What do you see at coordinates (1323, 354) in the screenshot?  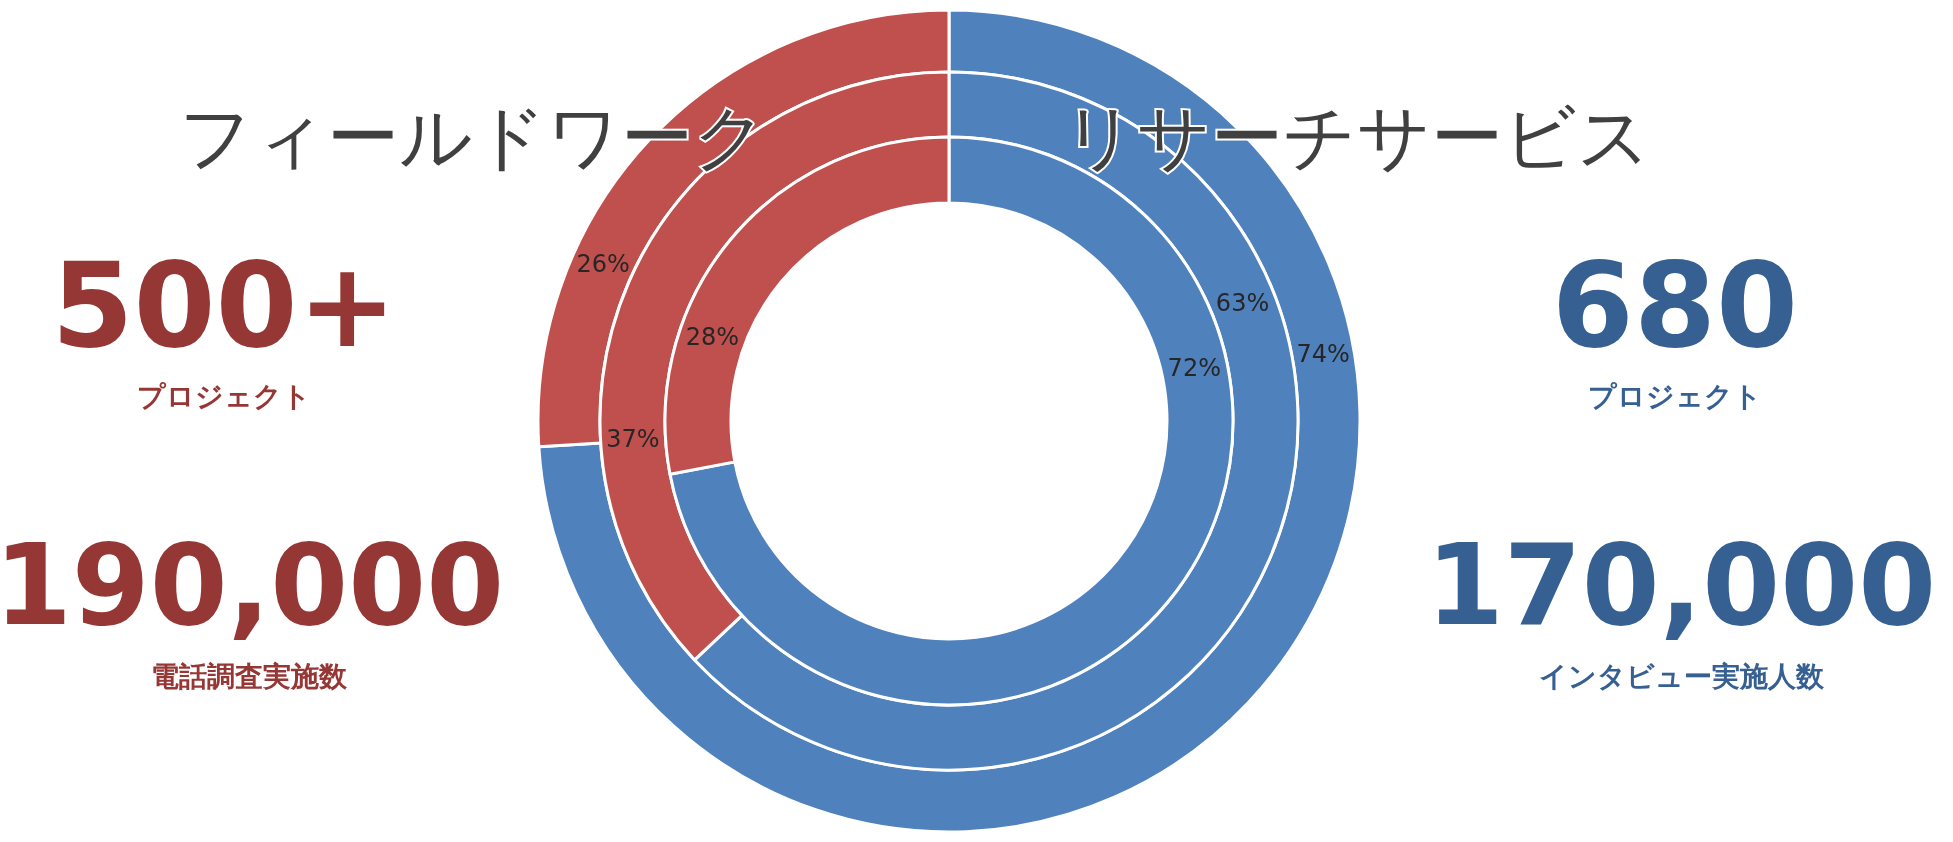 I see `data-label: 74%` at bounding box center [1323, 354].